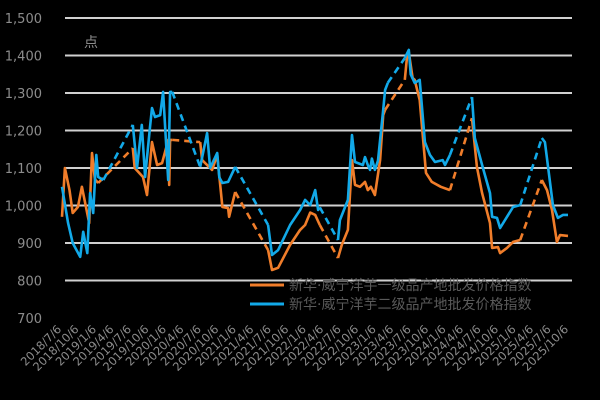  Describe the element at coordinates (23, 19) in the screenshot. I see `y-tick-label: 1,500` at that location.